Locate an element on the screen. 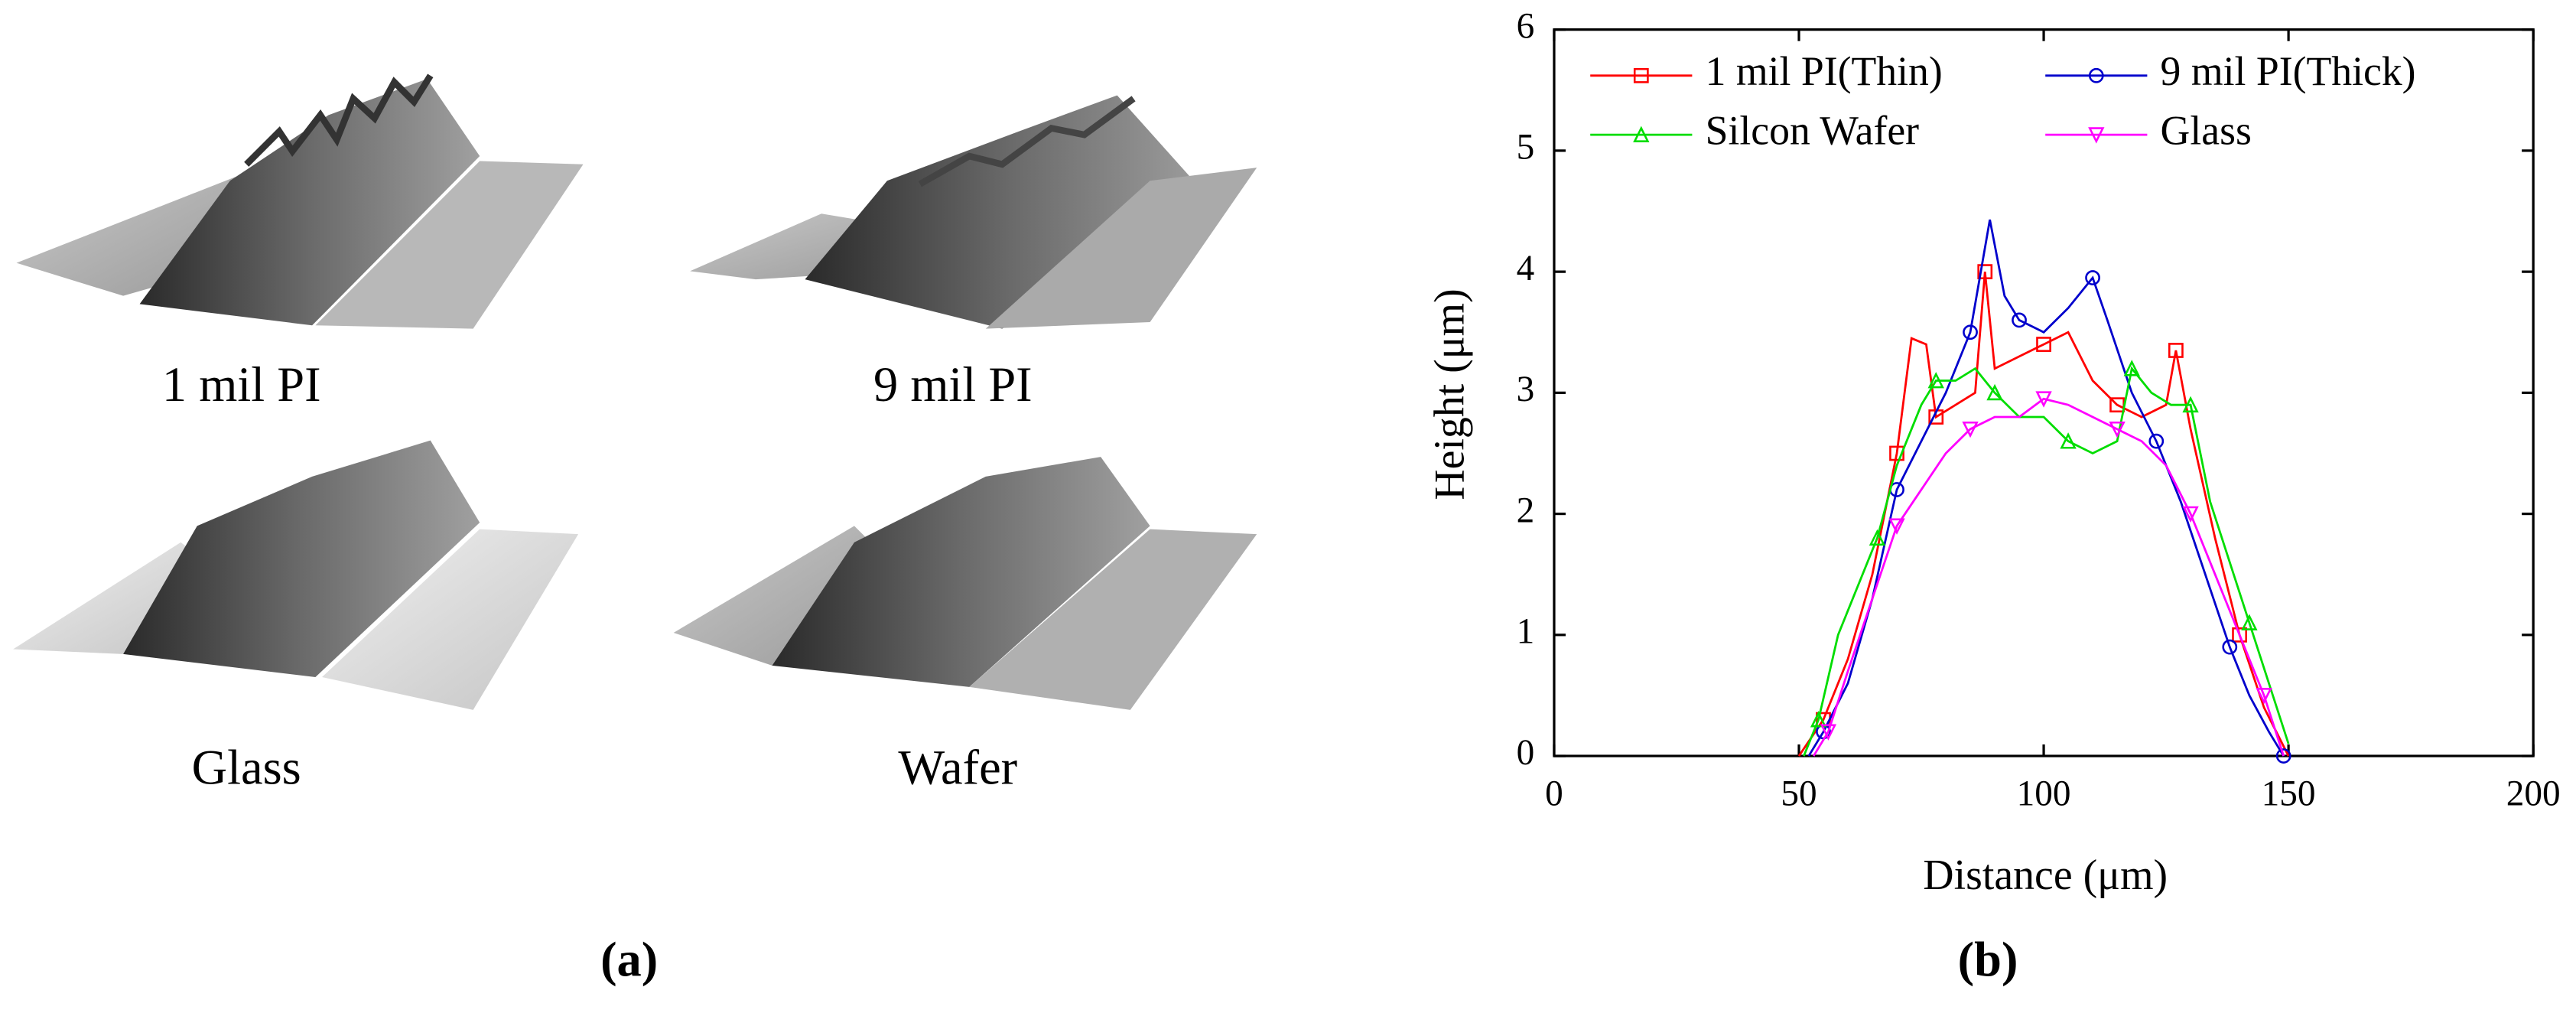 The width and height of the screenshot is (2576, 1013). y-tick-label: 2 is located at coordinates (1526, 510).